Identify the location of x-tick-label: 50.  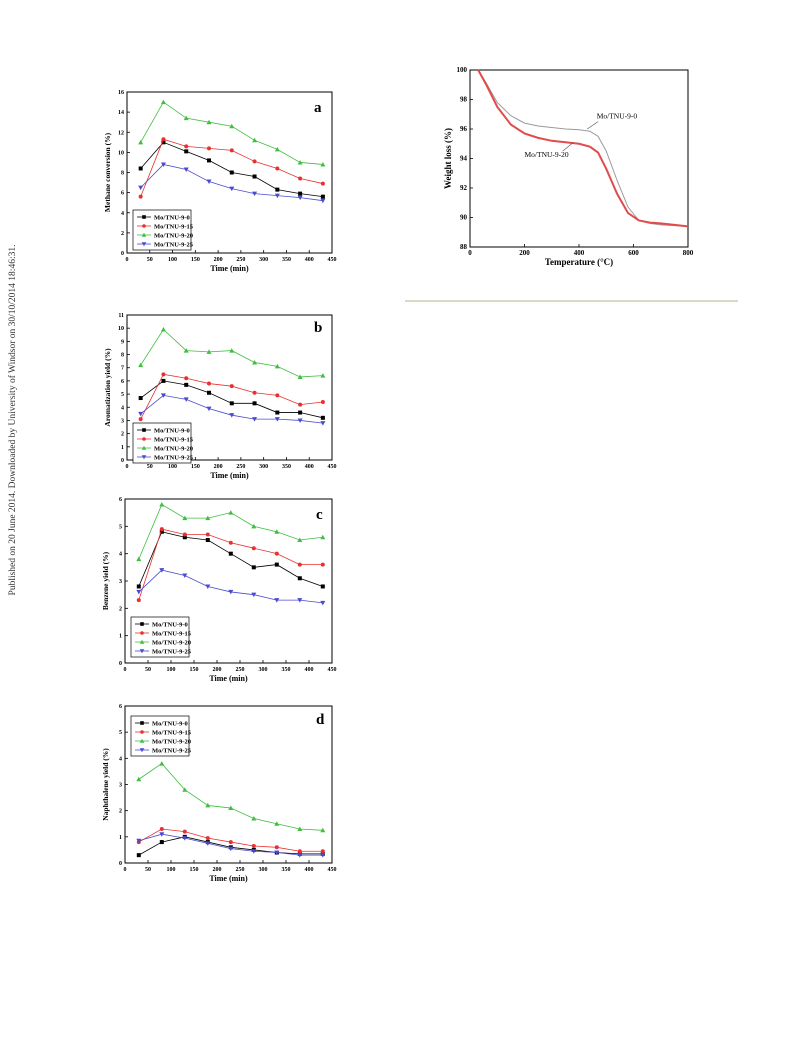
(148, 870).